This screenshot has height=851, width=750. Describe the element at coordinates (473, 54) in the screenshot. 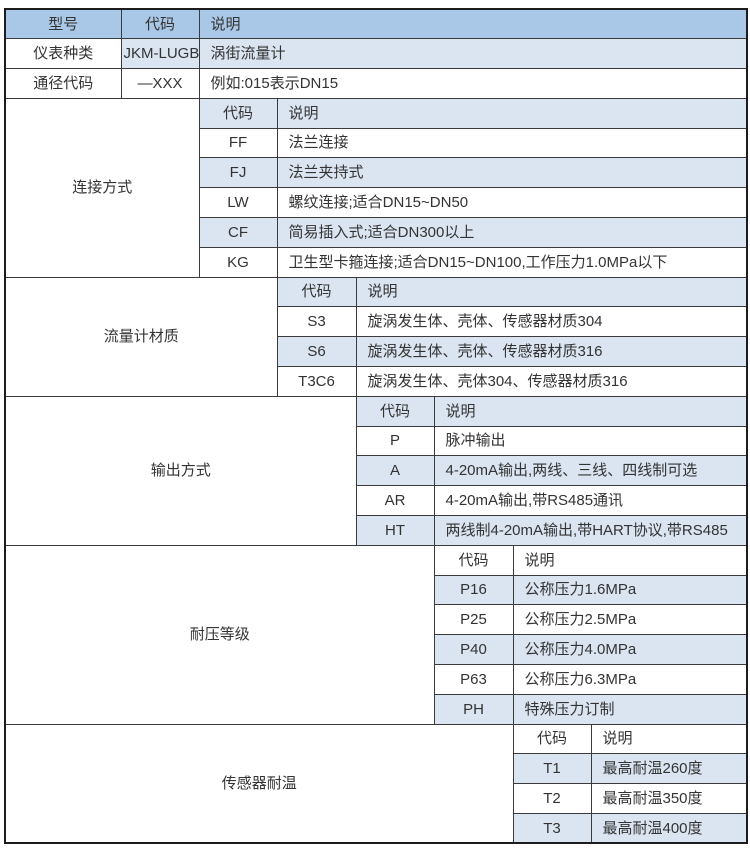

I see `instrument-type-desc: 涡街流量计` at that location.